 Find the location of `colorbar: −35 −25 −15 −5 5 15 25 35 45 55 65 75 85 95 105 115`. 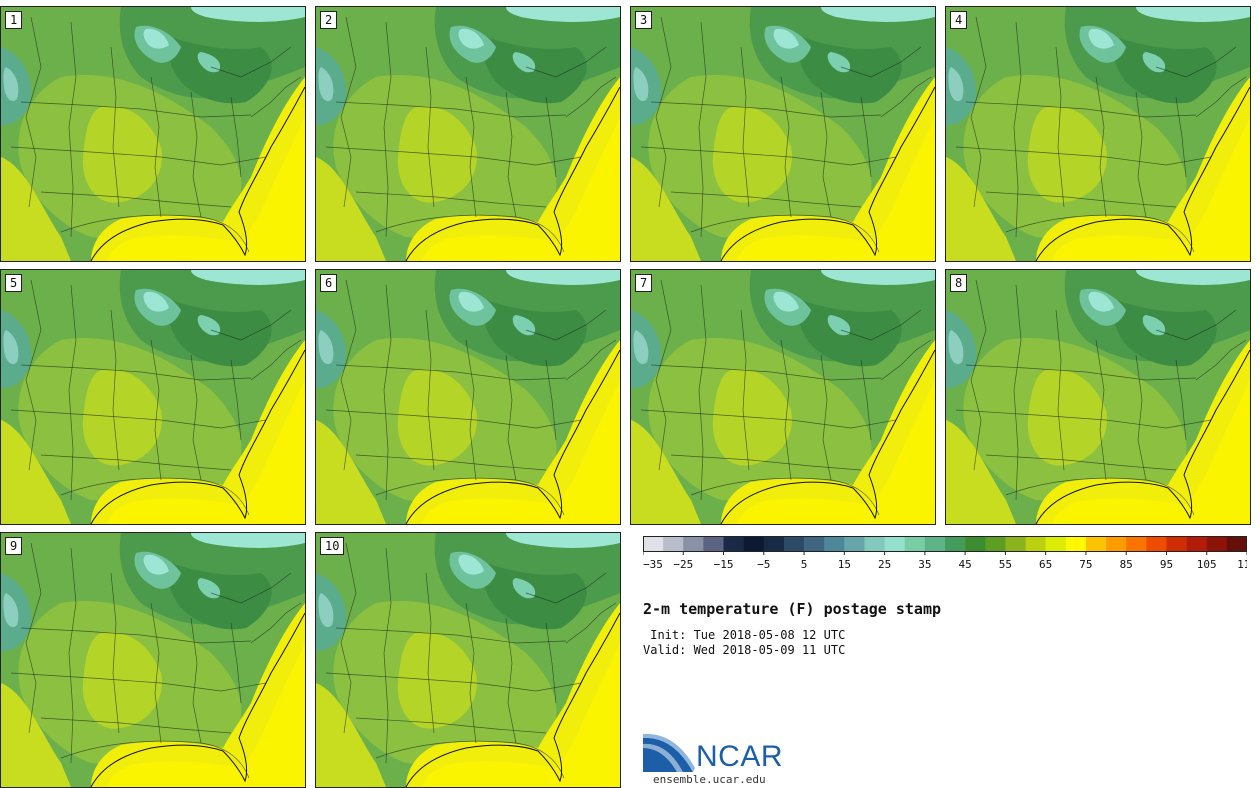

colorbar: −35 −25 −15 −5 5 15 25 35 45 55 65 75 85 95 105 115 is located at coordinates (945, 556).